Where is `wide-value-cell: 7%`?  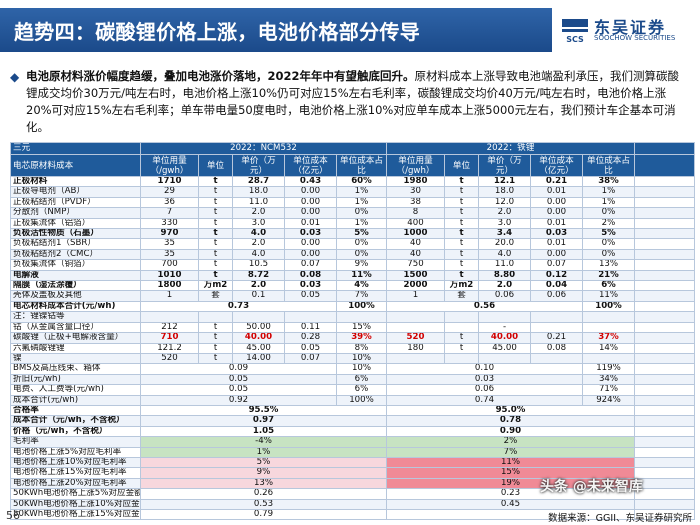 wide-value-cell: 7% is located at coordinates (510, 452).